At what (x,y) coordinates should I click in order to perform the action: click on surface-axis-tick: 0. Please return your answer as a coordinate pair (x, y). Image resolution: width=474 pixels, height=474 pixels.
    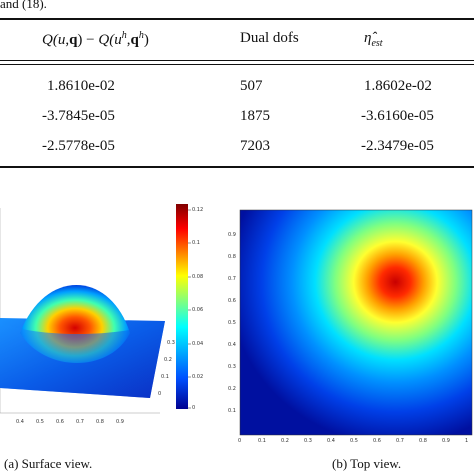
    Looking at the image, I should click on (160, 394).